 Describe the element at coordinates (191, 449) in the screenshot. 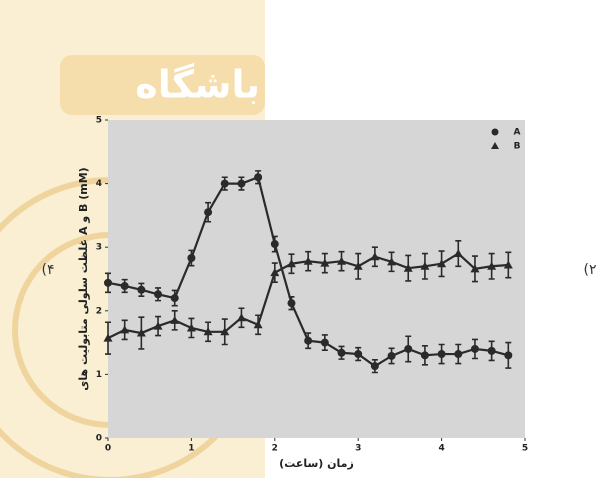

I see `x-tick-label: 1` at that location.